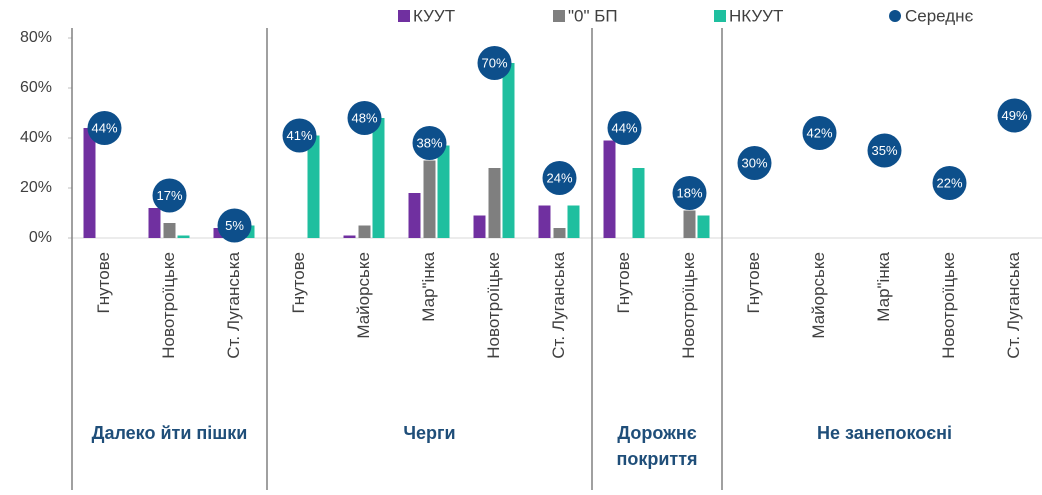  I want to click on data-label: 41%, so click(299, 135).